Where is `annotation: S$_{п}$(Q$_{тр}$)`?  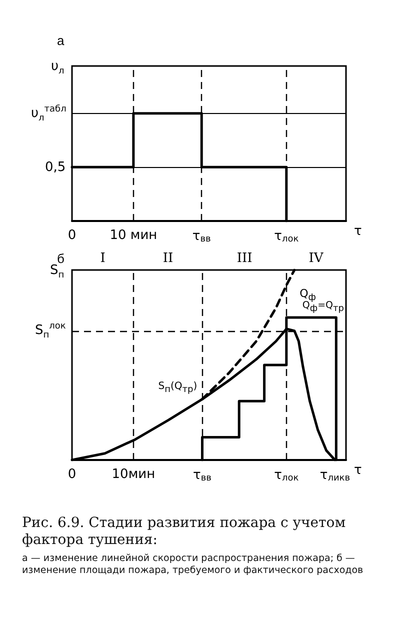 annotation: S$_{п}$(Q$_{тр}$) is located at coordinates (178, 388).